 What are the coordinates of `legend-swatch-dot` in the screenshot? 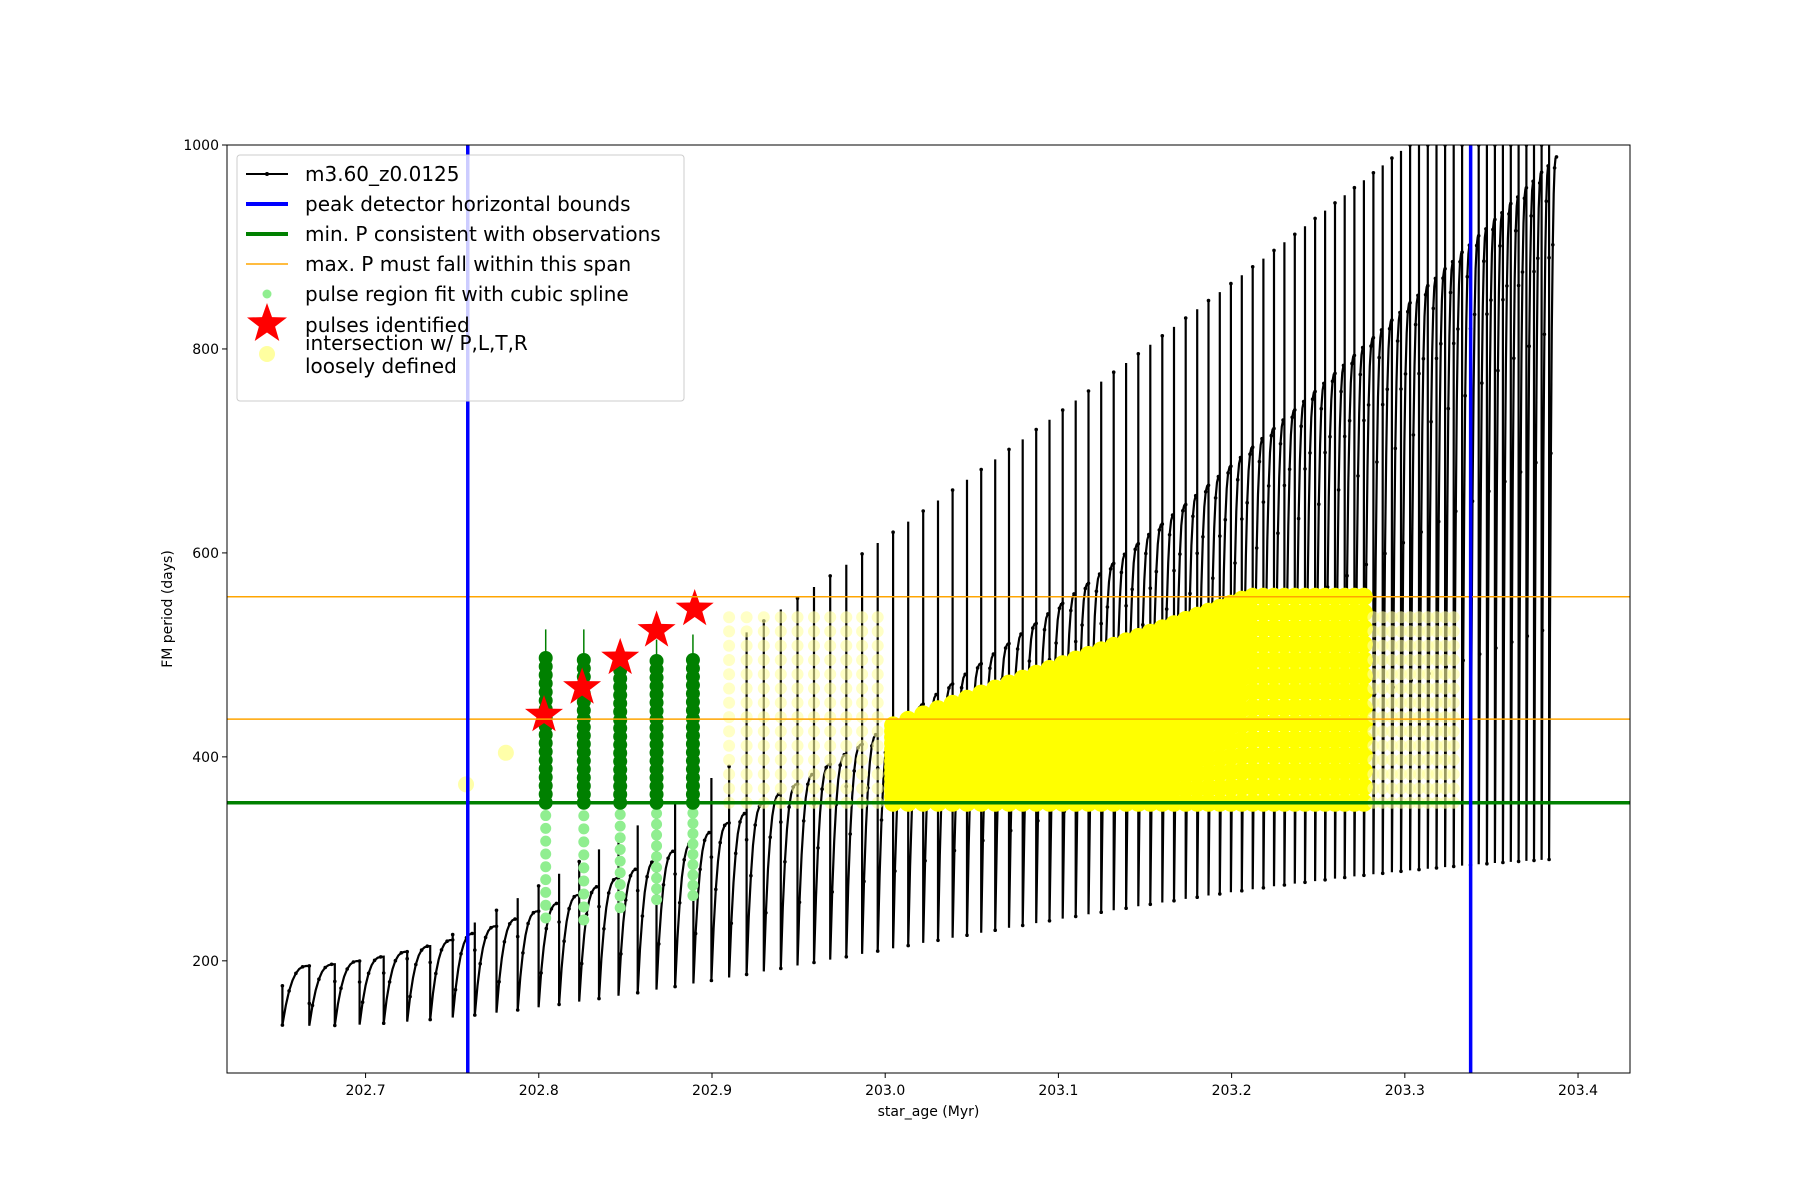 It's located at (267, 354).